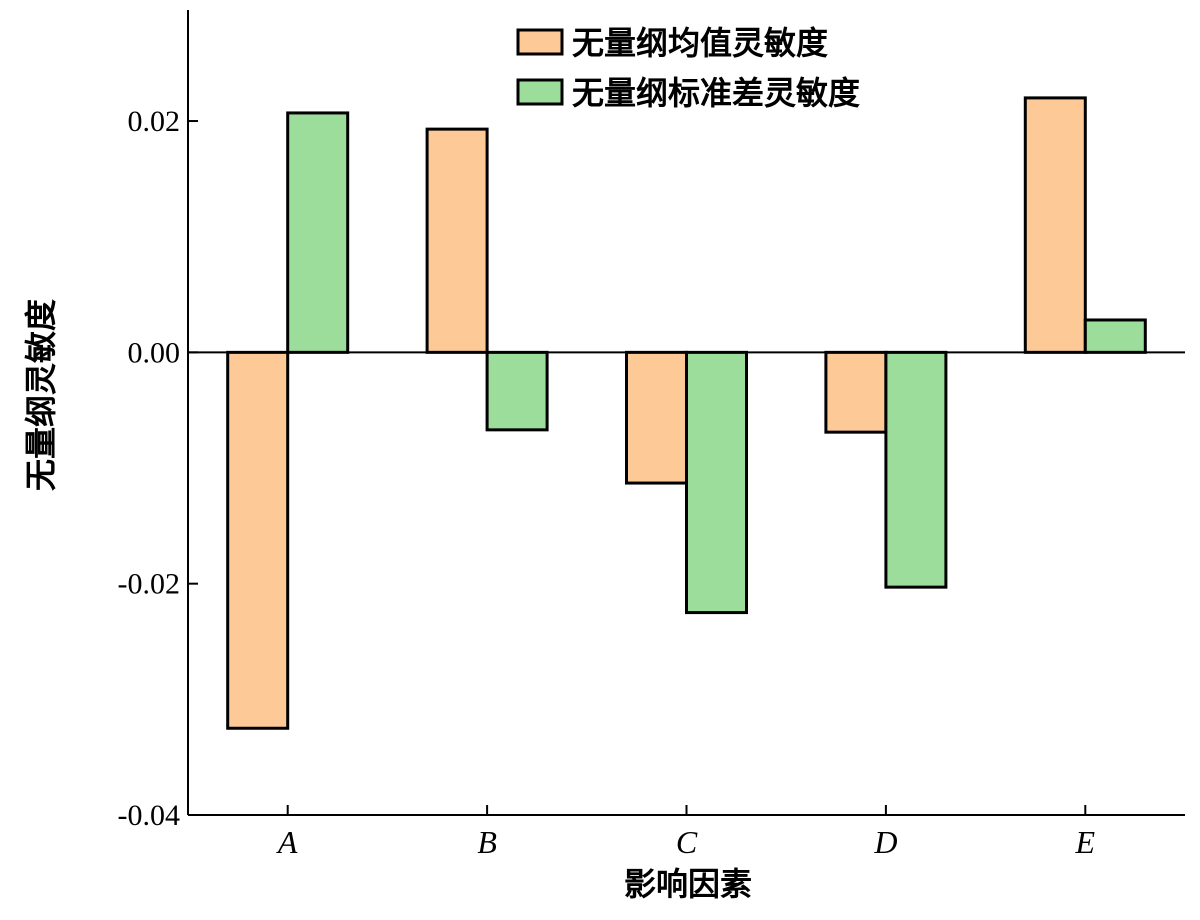  What do you see at coordinates (487, 842) in the screenshot?
I see `x-tick-label: B` at bounding box center [487, 842].